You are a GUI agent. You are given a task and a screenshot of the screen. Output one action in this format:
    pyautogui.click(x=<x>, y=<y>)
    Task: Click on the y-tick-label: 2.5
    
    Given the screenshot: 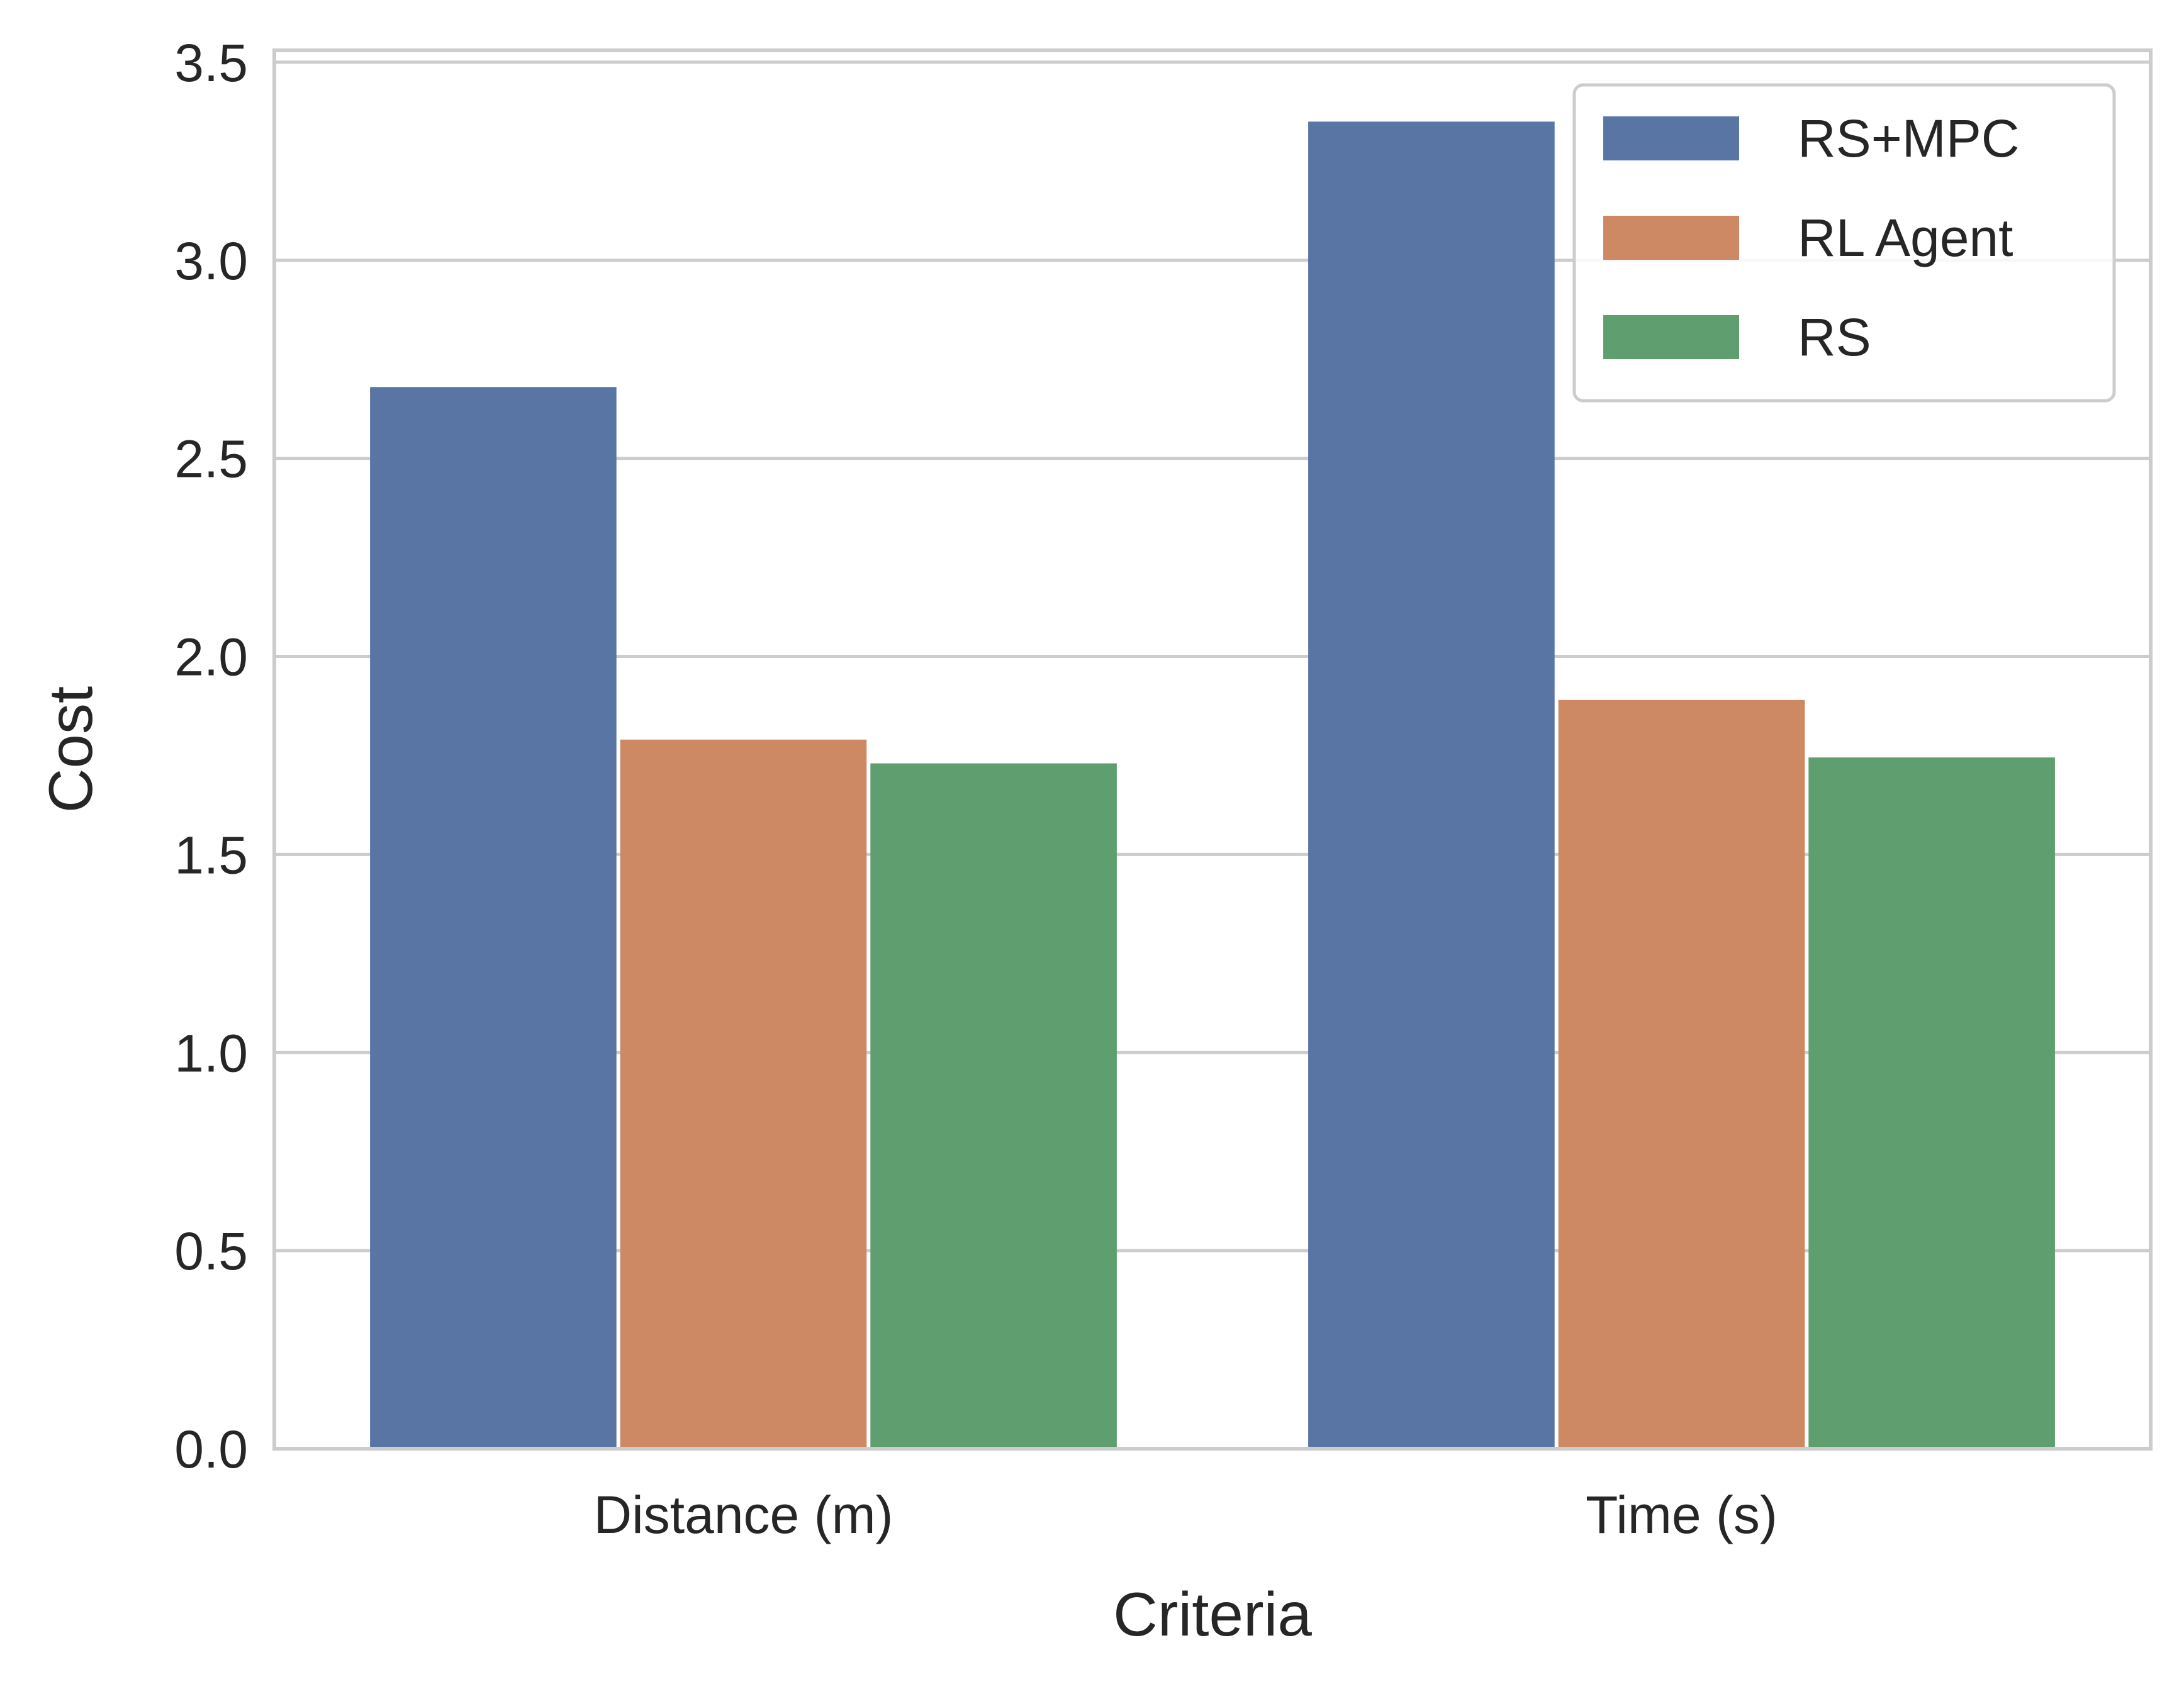 What is the action you would take?
    pyautogui.click(x=211, y=459)
    